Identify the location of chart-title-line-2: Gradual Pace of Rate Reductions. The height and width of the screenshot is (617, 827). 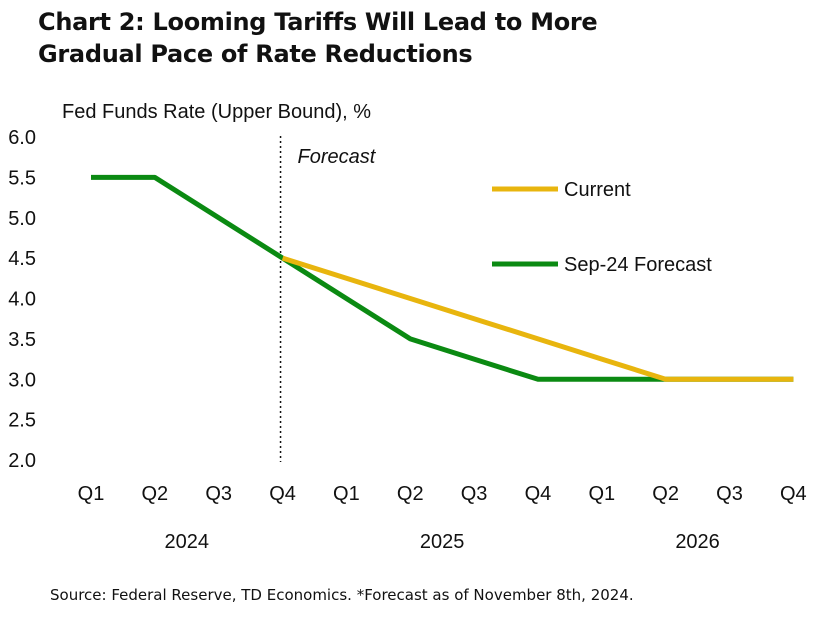
(255, 54).